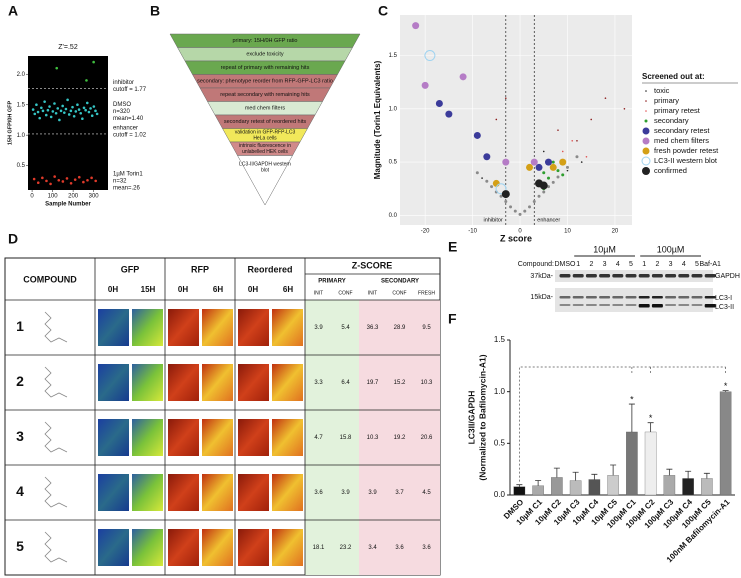 The width and height of the screenshot is (741, 578). Describe the element at coordinates (32, 197) in the screenshot. I see `x-tick-label: 0` at that location.